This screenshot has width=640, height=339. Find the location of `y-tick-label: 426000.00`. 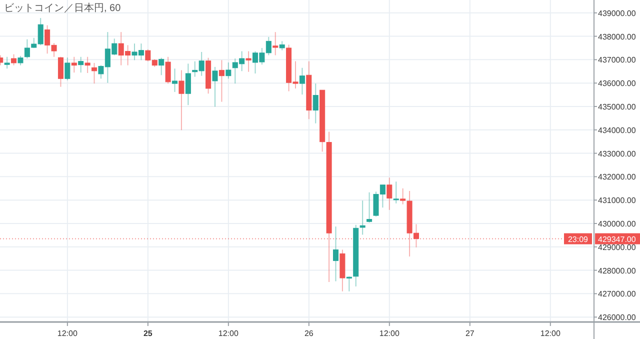

y-tick-label: 426000.00 is located at coordinates (617, 317).